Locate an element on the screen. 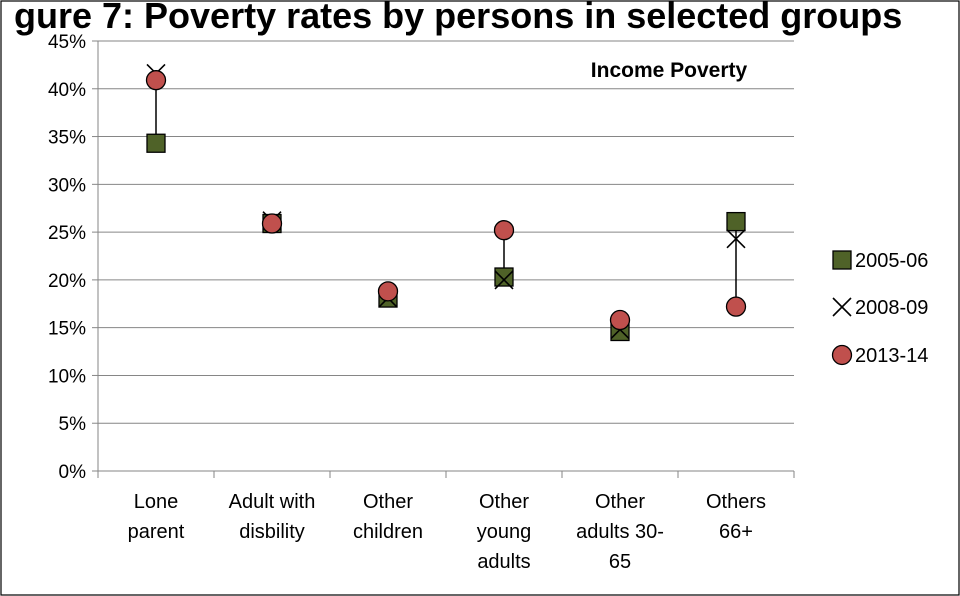 This screenshot has width=960, height=596. x-category-label: Other children is located at coordinates (388, 517).